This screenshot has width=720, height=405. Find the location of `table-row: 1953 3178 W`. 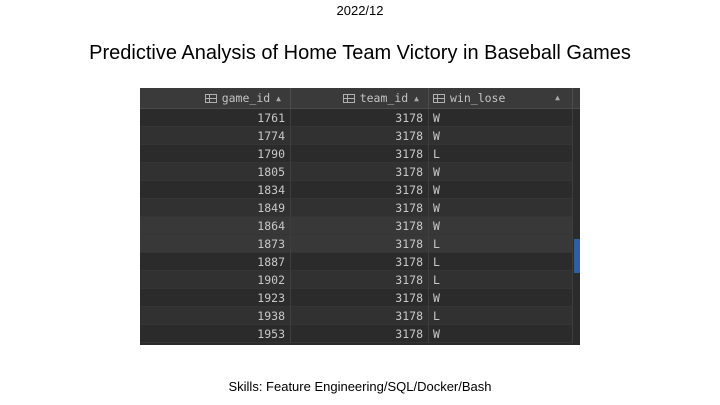

table-row: 1953 3178 W is located at coordinates (360, 334).